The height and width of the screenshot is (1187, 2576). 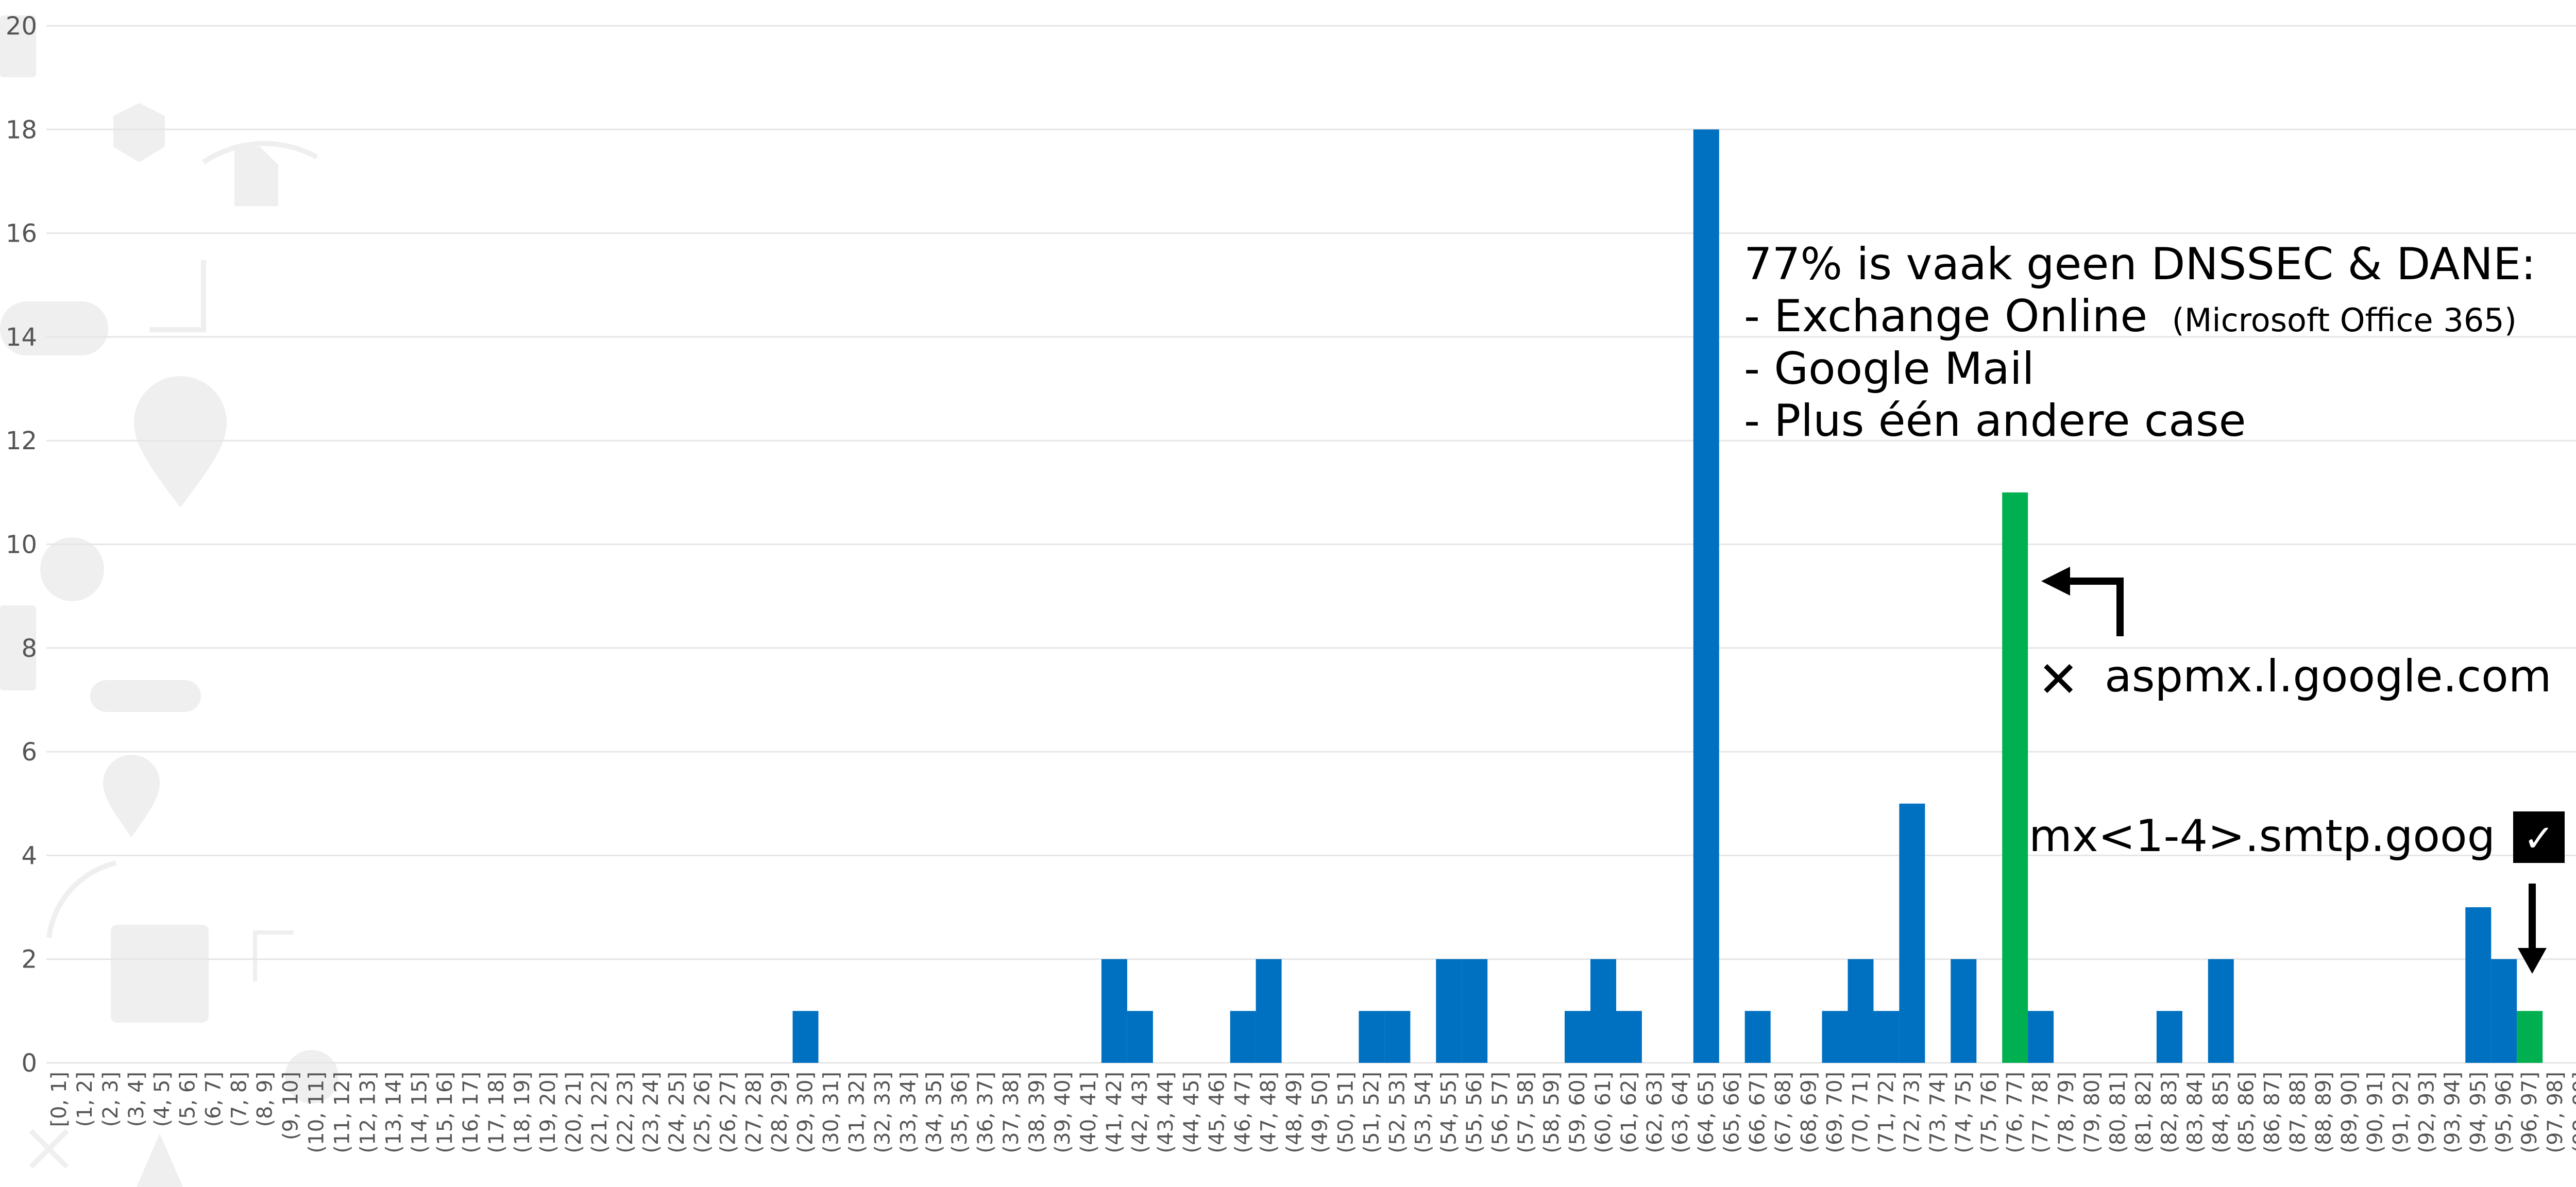 What do you see at coordinates (2478, 1112) in the screenshot?
I see `x-tick-label: (94, 95]` at bounding box center [2478, 1112].